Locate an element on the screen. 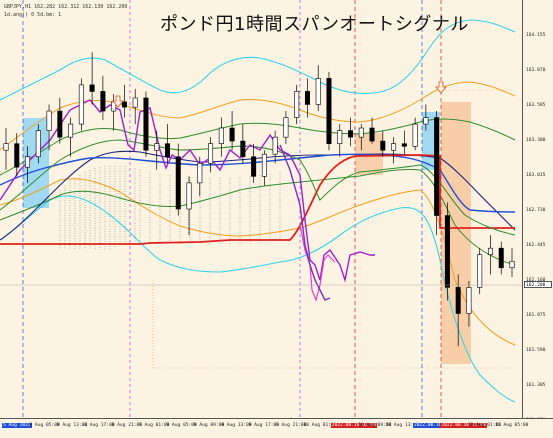 The image size is (553, 438). current-price-label: 162.200 is located at coordinates (538, 284).